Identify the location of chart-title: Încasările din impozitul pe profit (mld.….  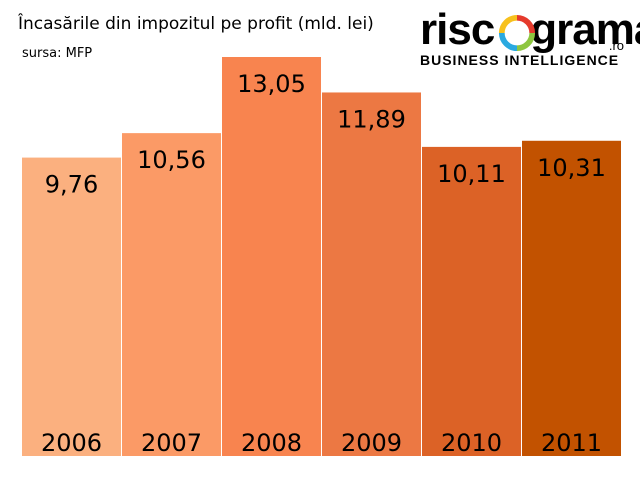
(196, 24).